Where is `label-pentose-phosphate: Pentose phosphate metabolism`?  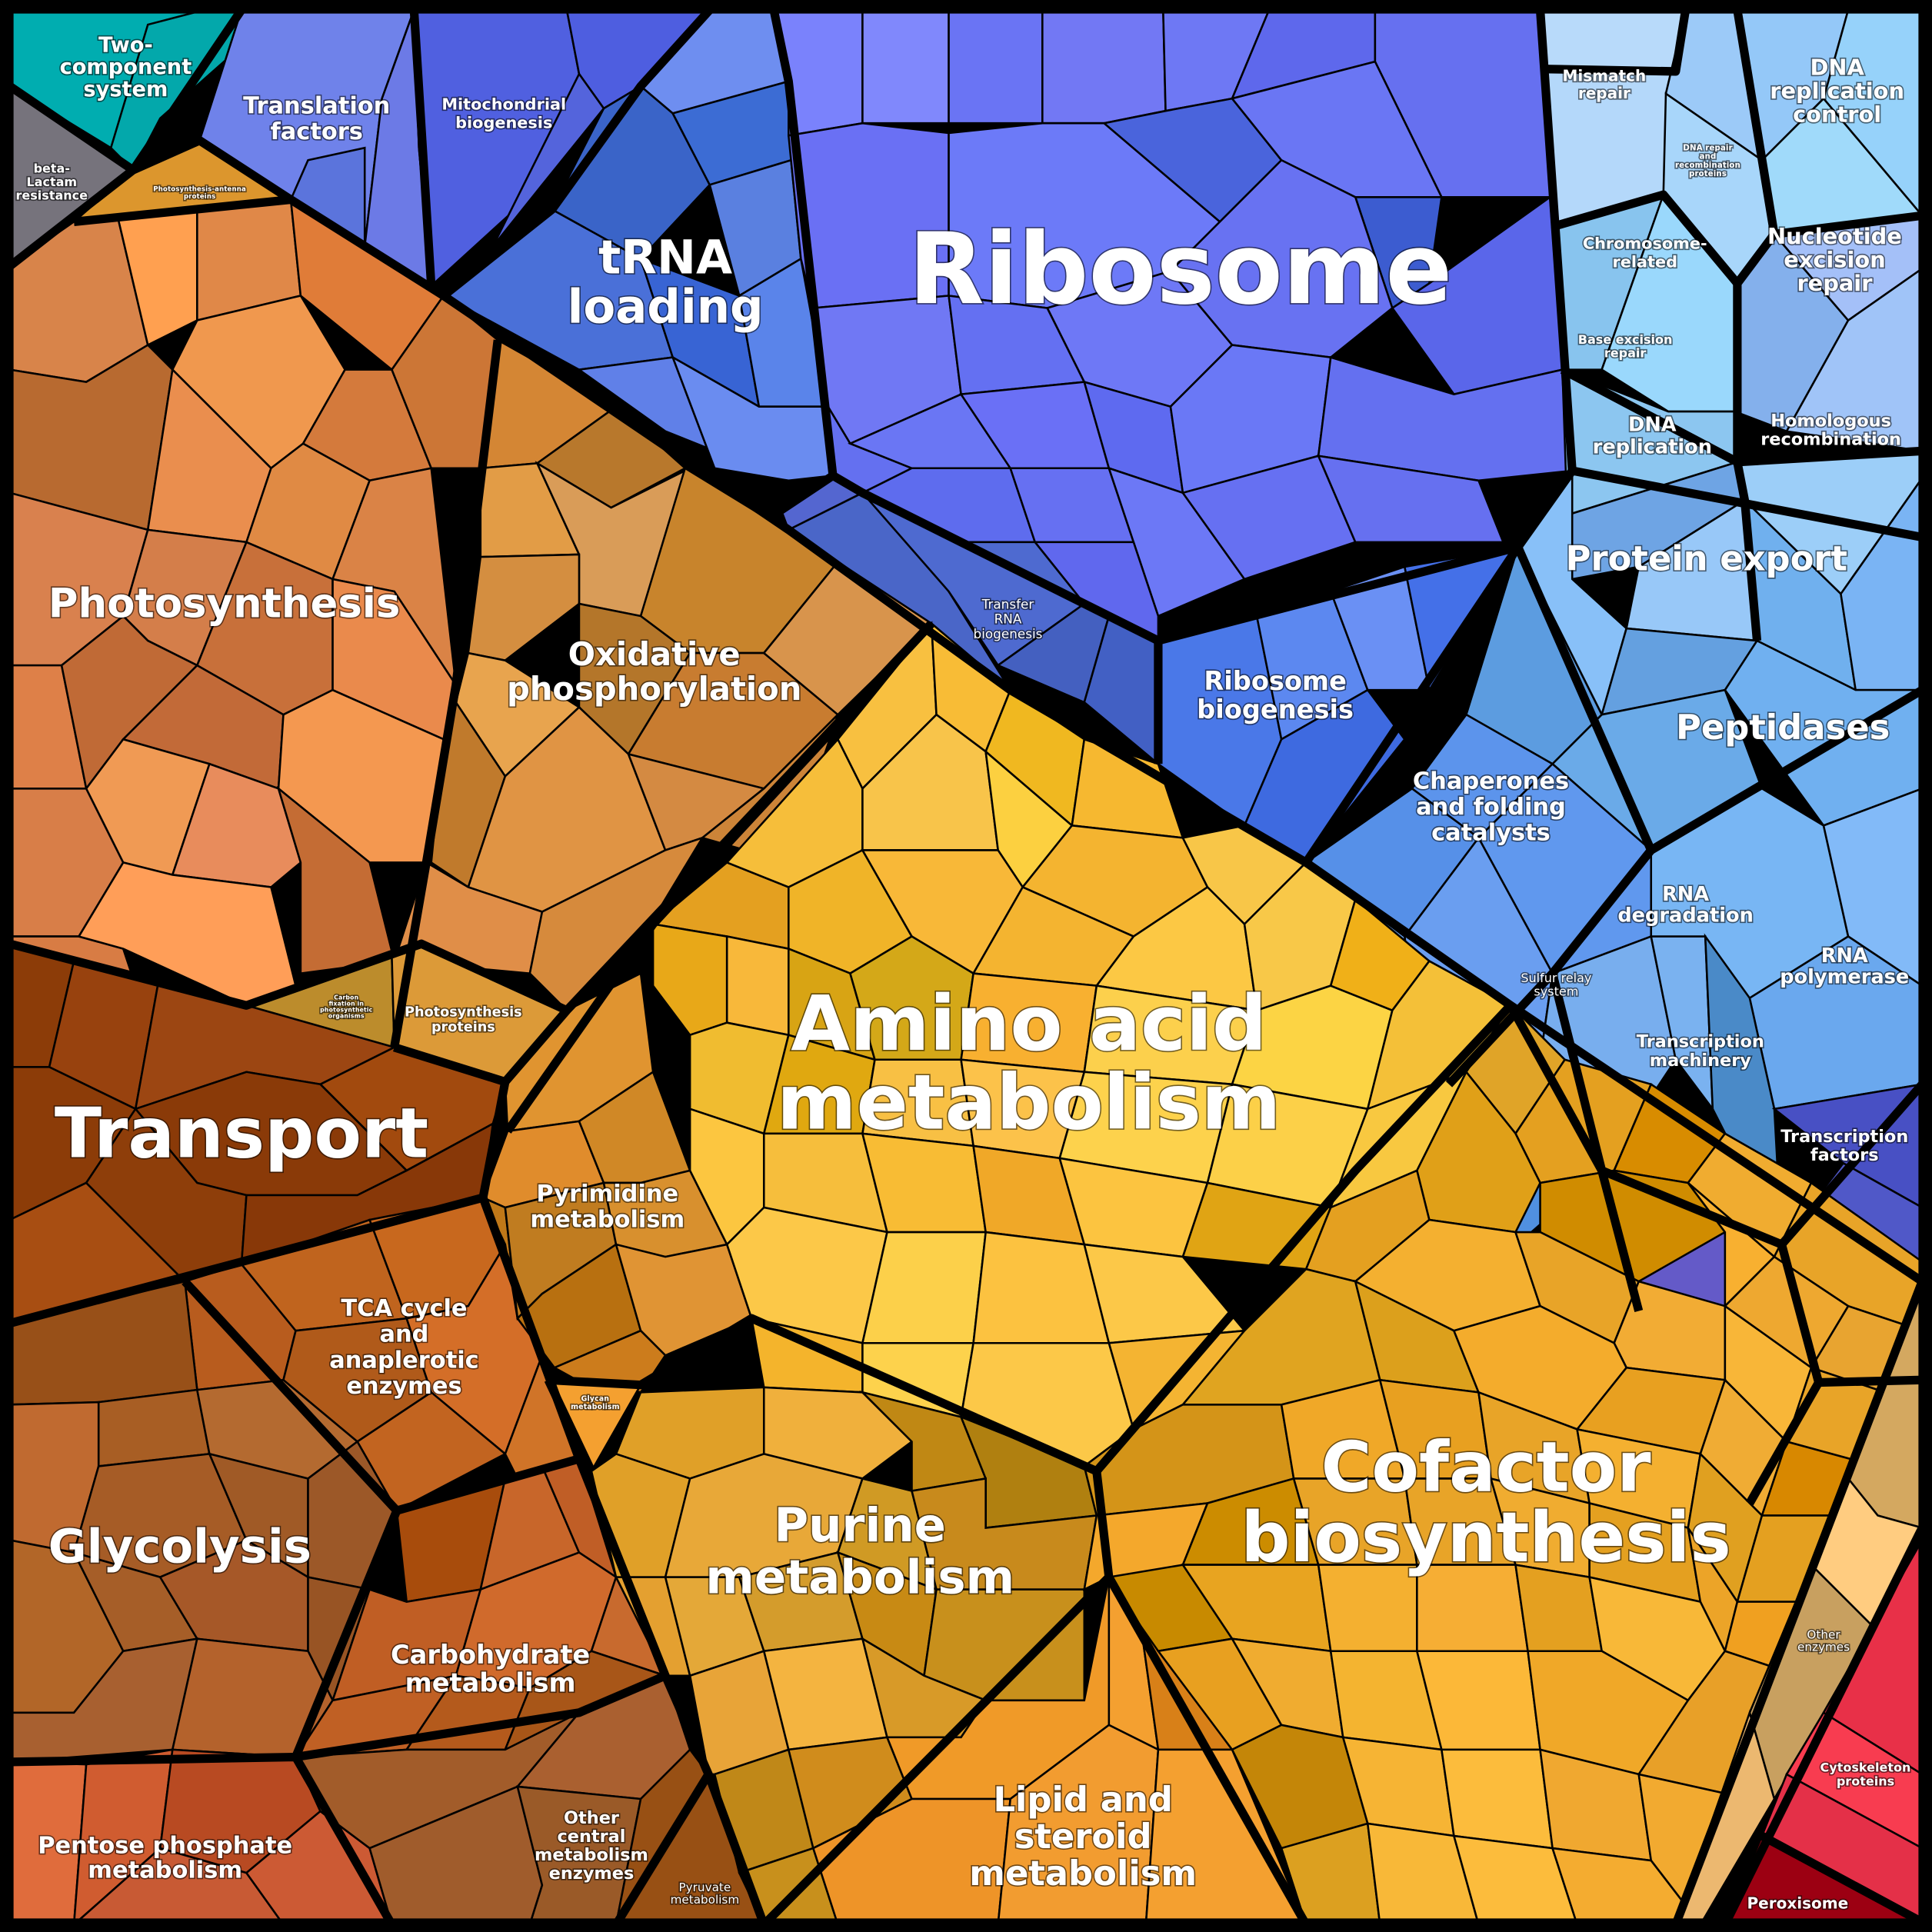
label-pentose-phosphate: Pentose phosphate metabolism is located at coordinates (165, 1858).